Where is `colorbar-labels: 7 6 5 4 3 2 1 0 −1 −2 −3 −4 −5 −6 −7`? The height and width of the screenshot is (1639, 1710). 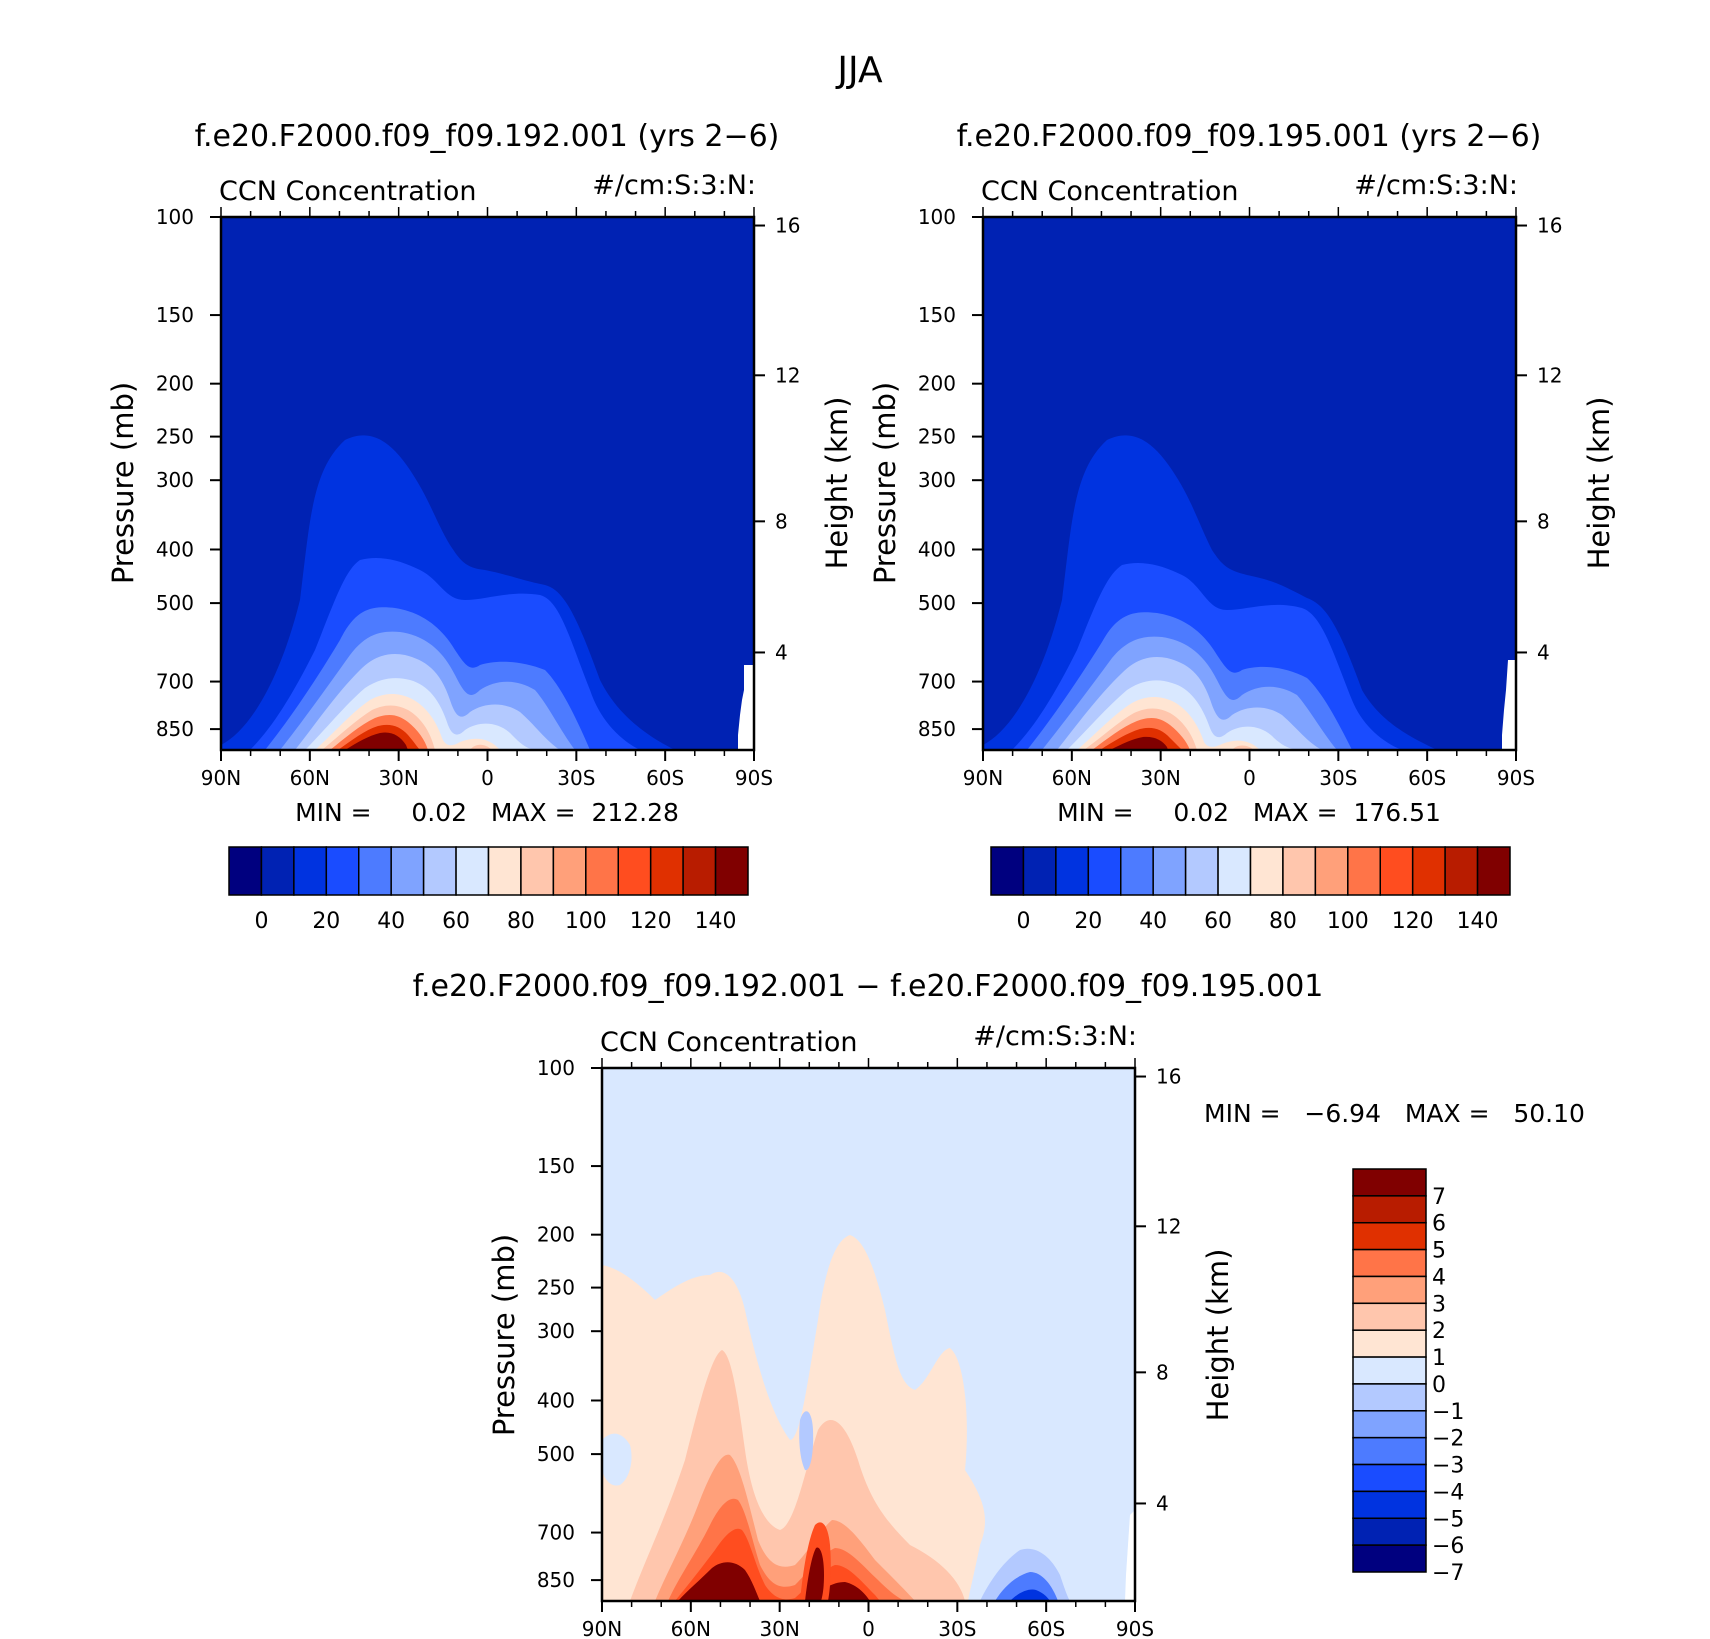 colorbar-labels: 7 6 5 4 3 2 1 0 −1 −2 −3 −4 −5 −6 −7 is located at coordinates (1448, 1385).